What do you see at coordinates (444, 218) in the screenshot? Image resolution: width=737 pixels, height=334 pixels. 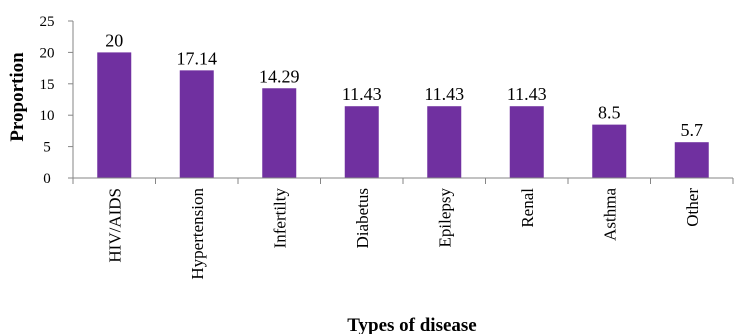 I see `x-category-label: Epilepsy` at bounding box center [444, 218].